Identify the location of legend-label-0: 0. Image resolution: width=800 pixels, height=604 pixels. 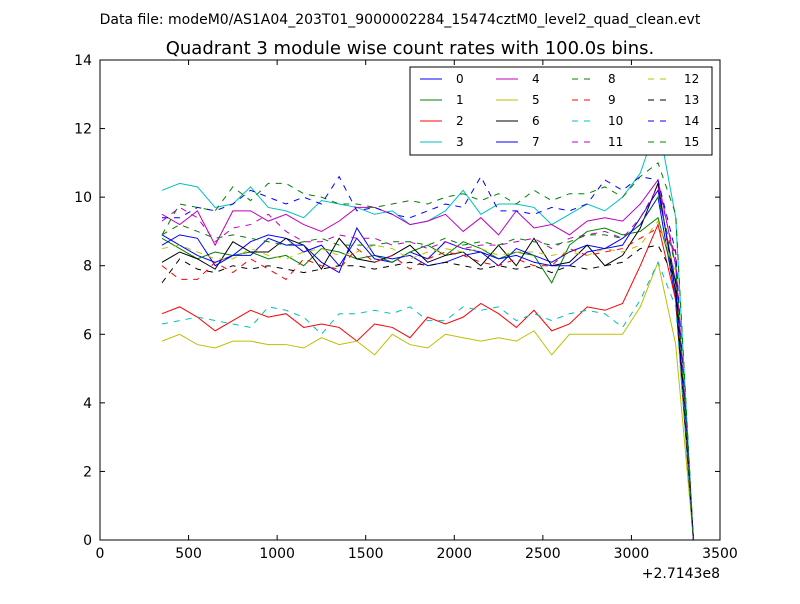
(460, 79).